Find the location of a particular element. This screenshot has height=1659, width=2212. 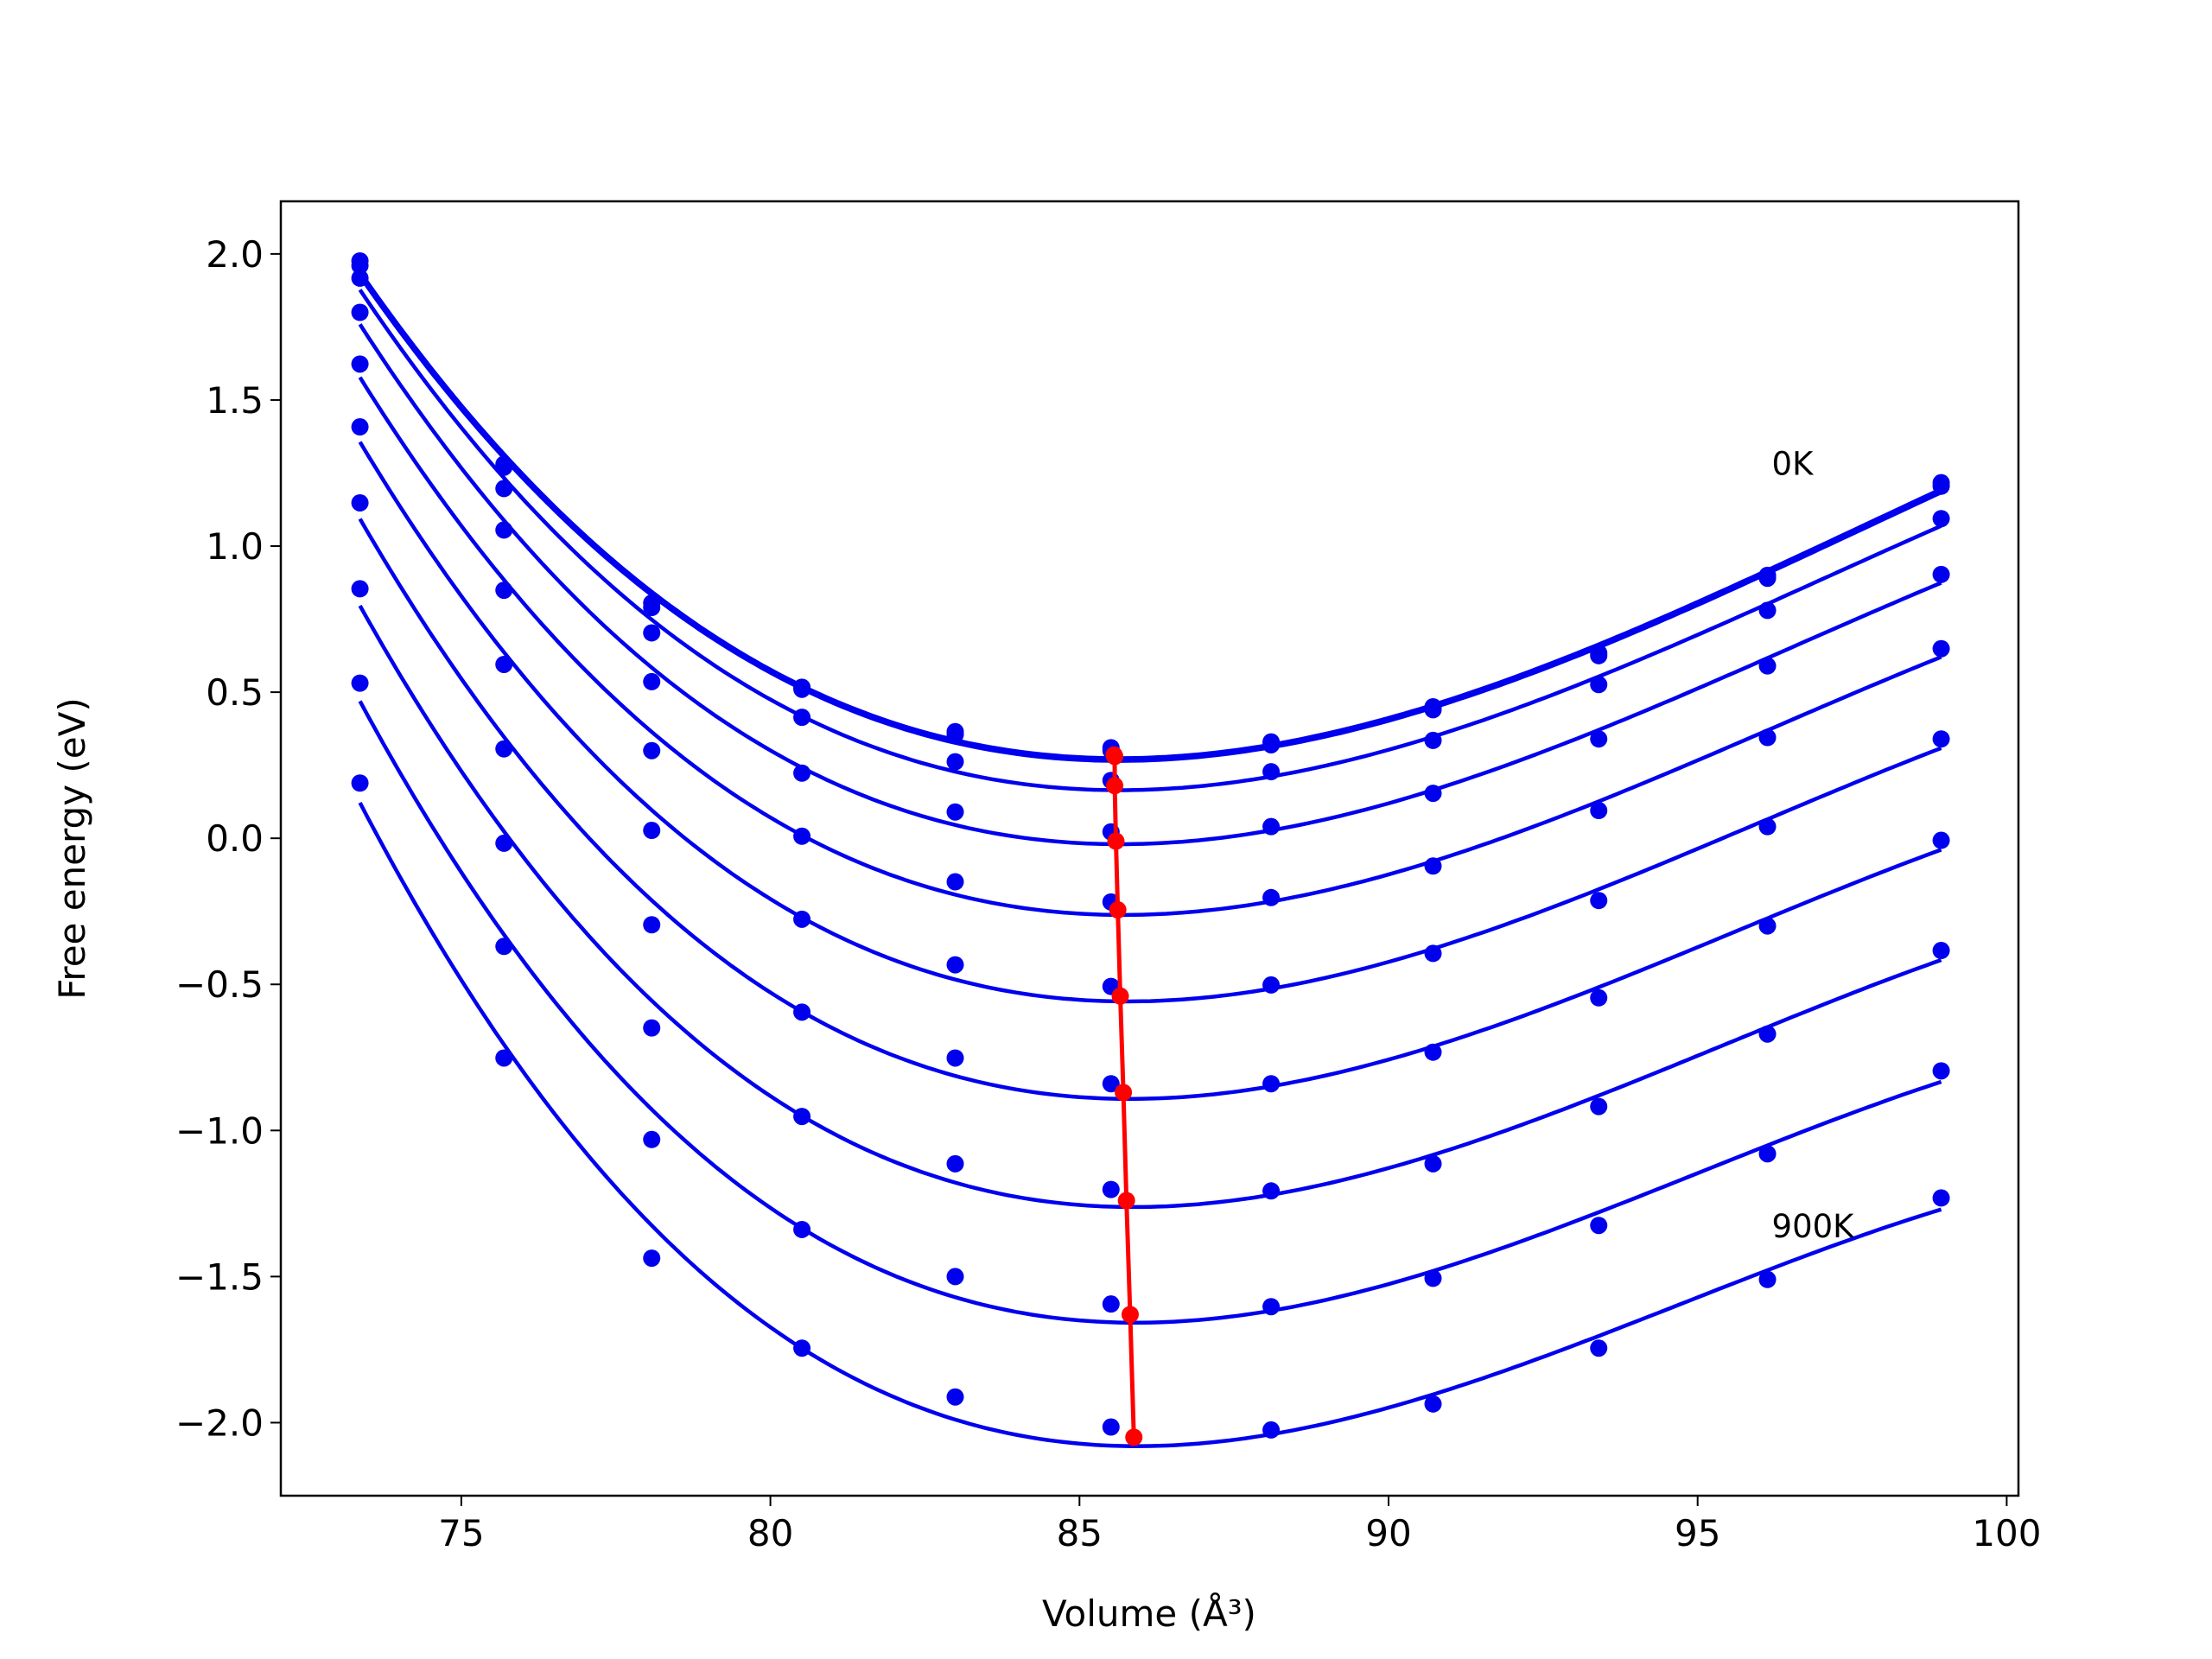

y-tick-label: 0.0 is located at coordinates (235, 838).